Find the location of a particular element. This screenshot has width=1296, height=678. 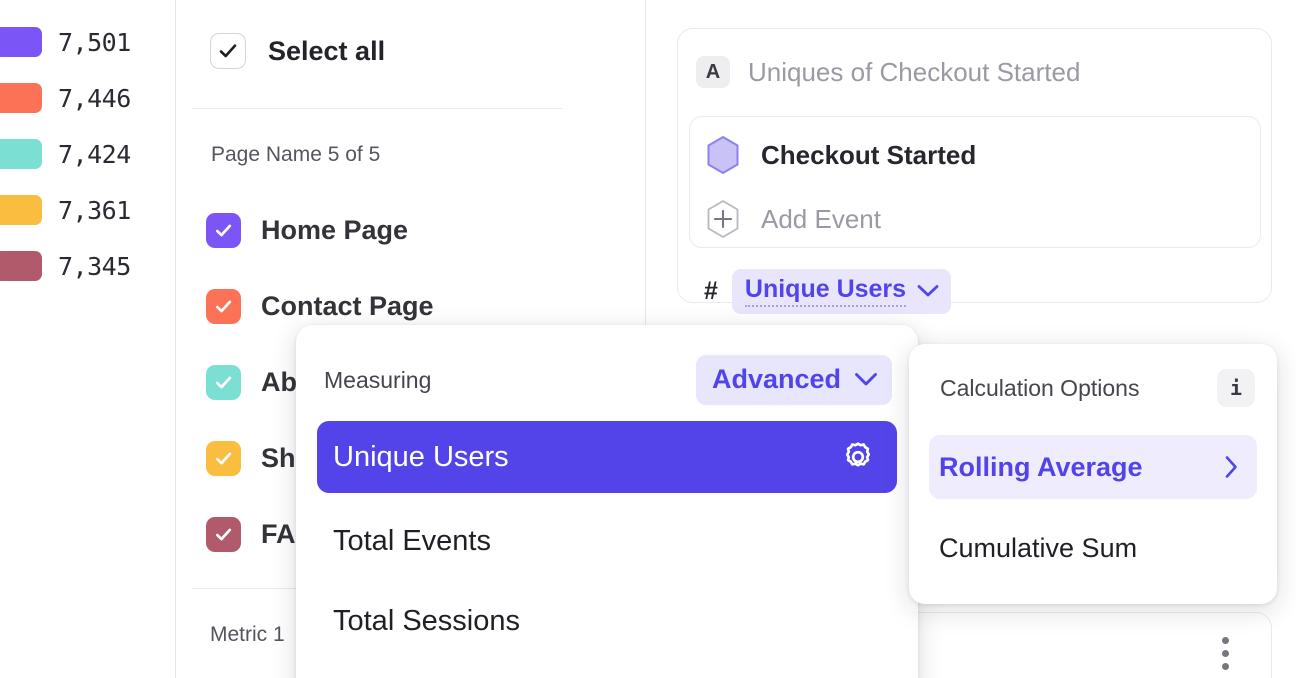

legend-item: 7,424 is located at coordinates (65, 154).